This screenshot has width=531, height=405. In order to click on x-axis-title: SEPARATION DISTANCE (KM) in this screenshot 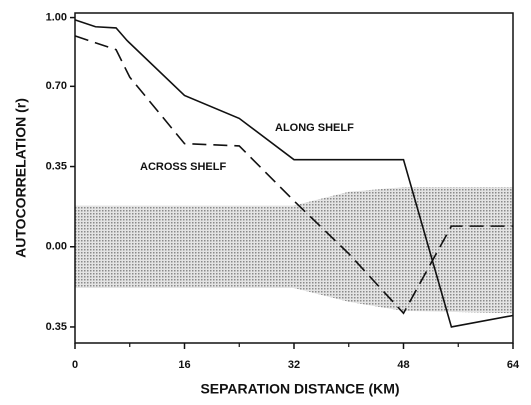, I will do `click(299, 389)`.